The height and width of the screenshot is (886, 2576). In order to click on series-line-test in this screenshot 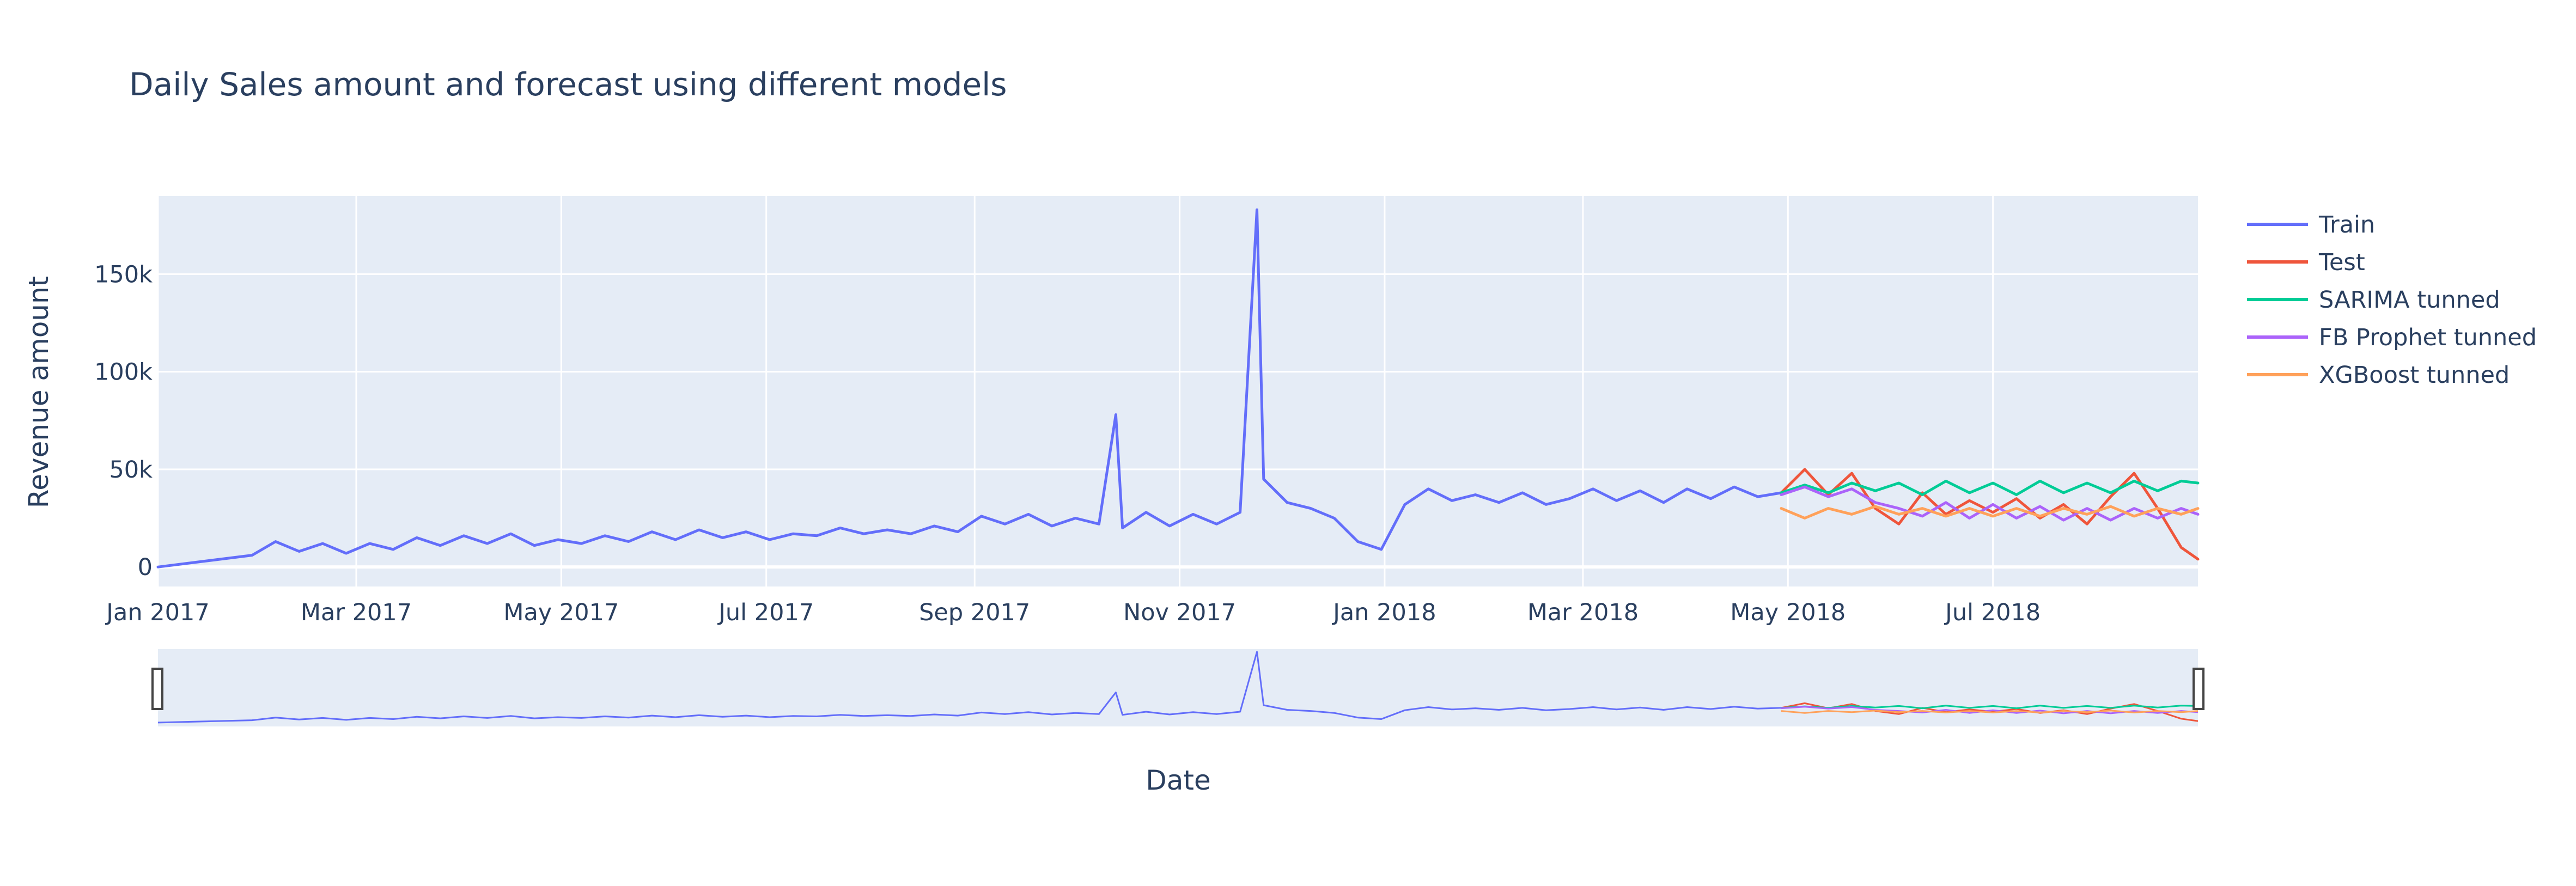, I will do `click(1990, 514)`.